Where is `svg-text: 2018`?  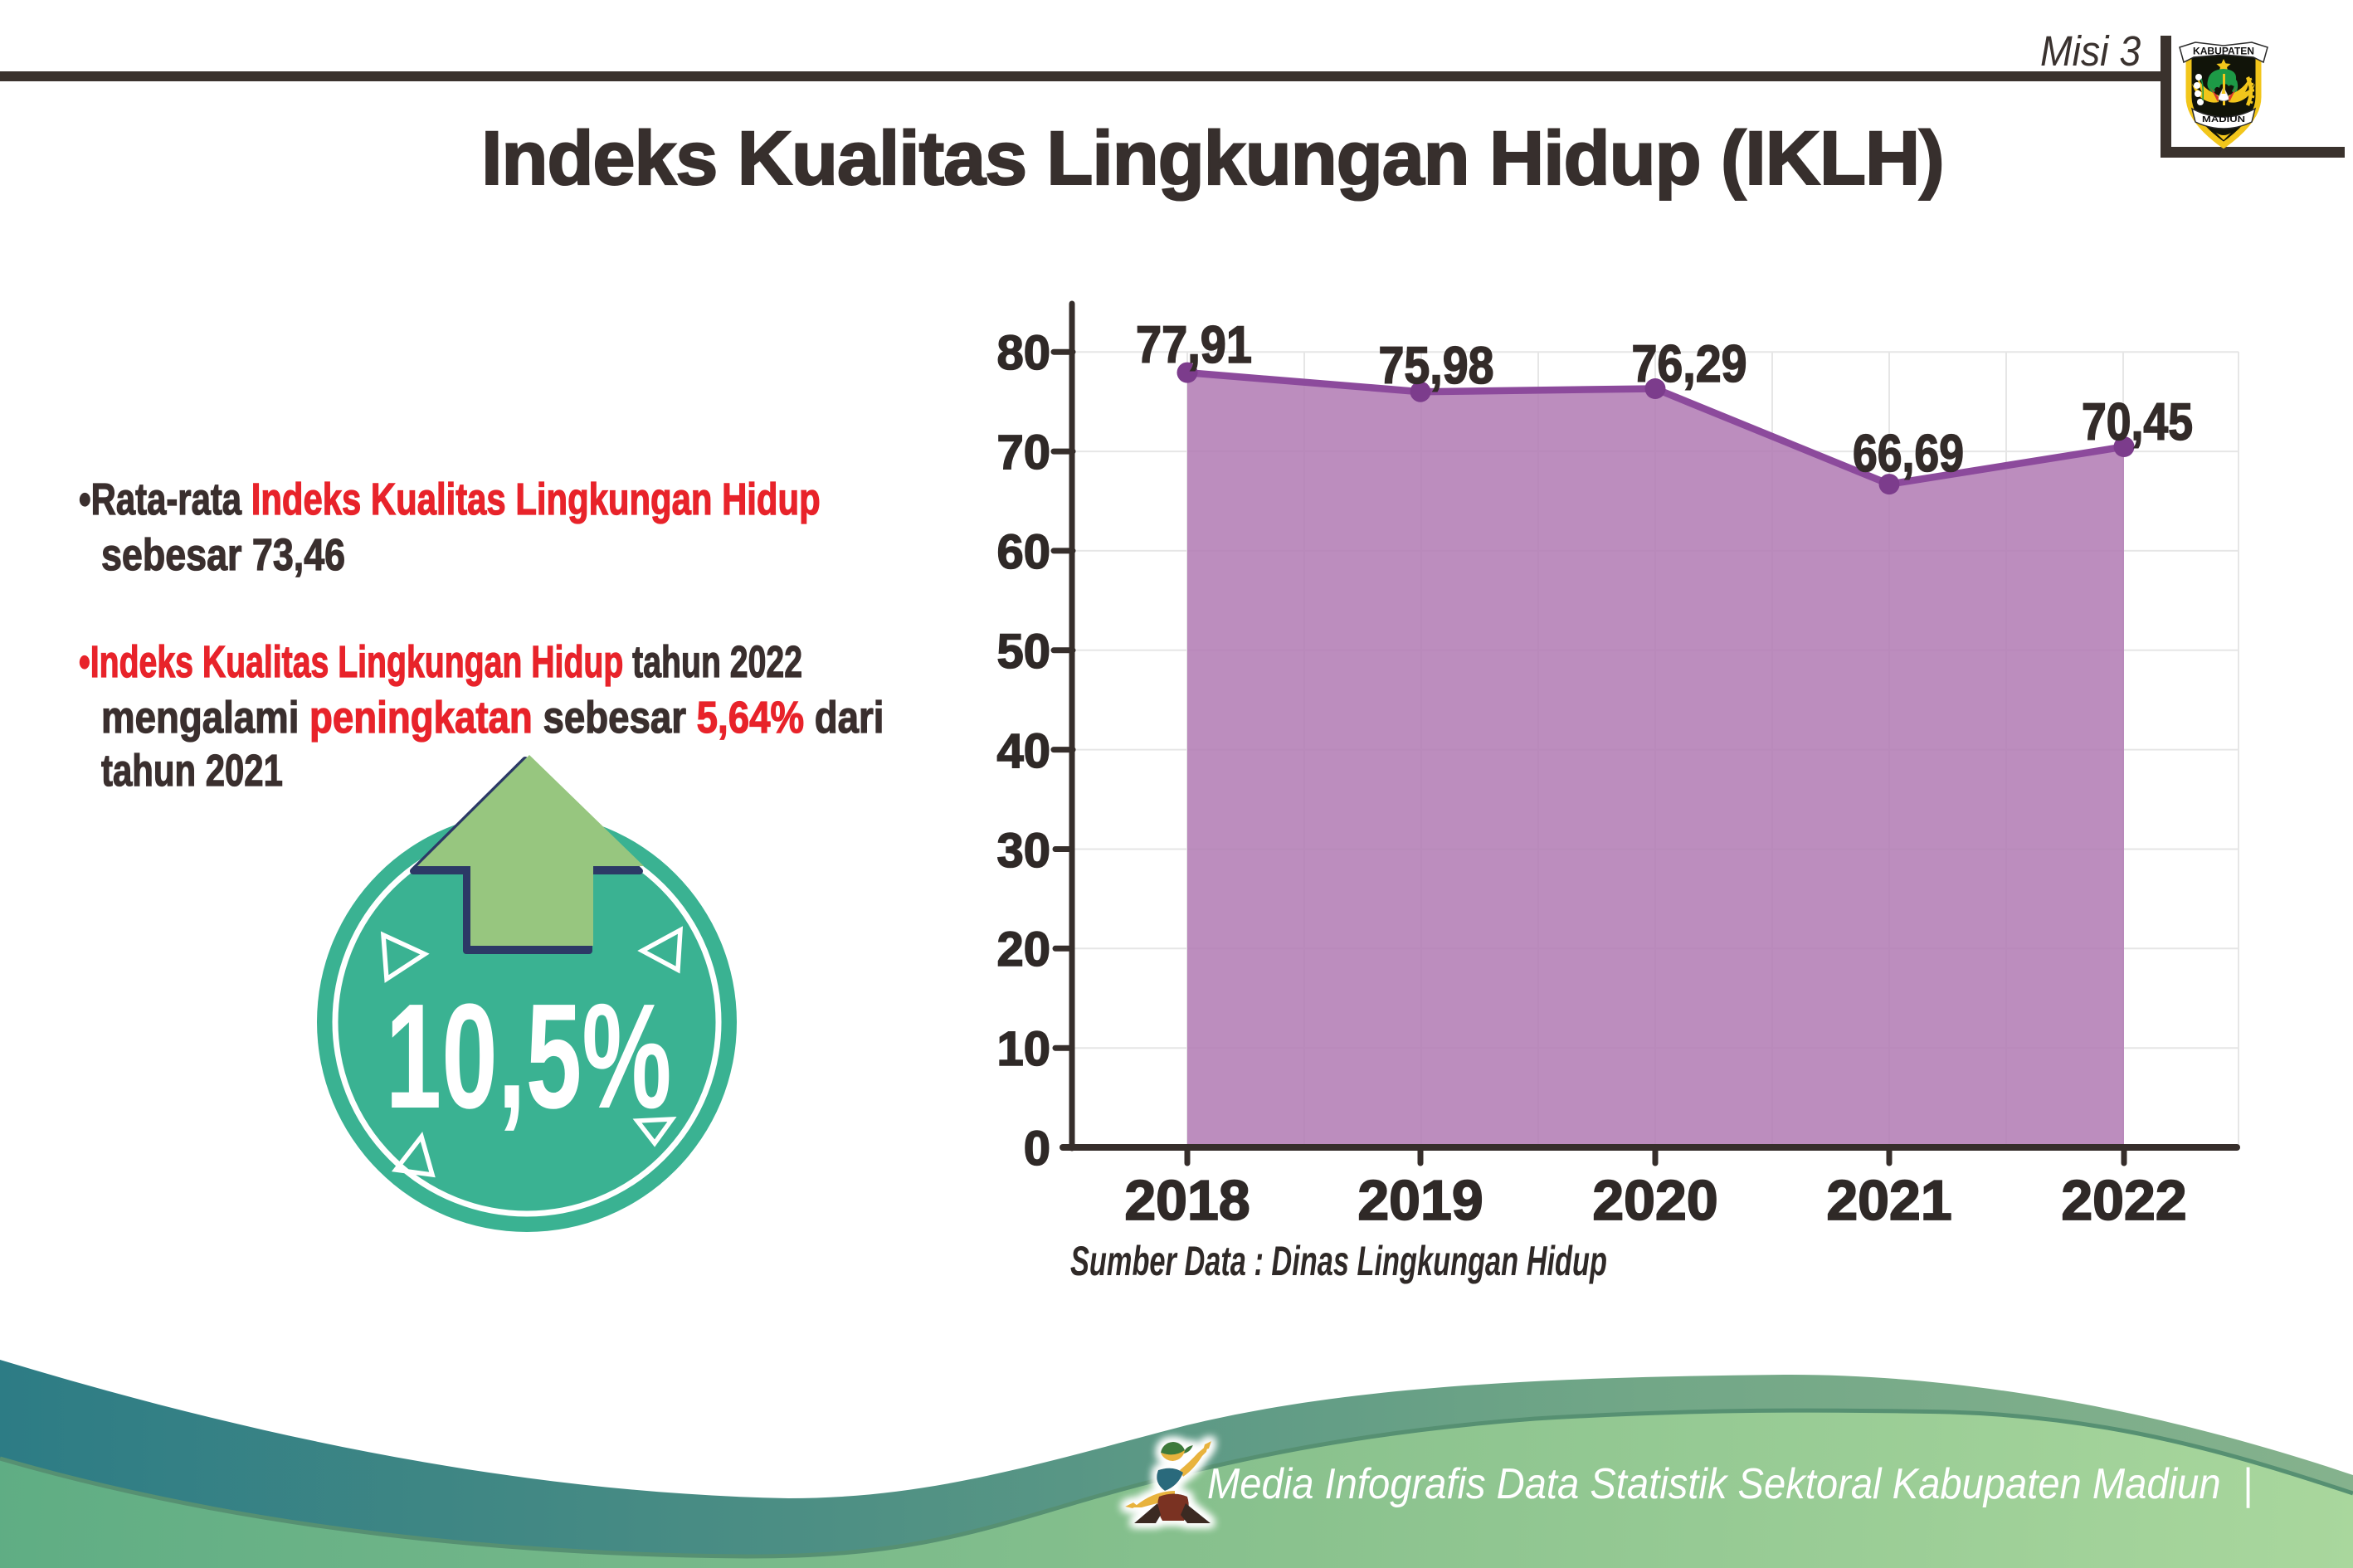 svg-text: 2018 is located at coordinates (1187, 1200).